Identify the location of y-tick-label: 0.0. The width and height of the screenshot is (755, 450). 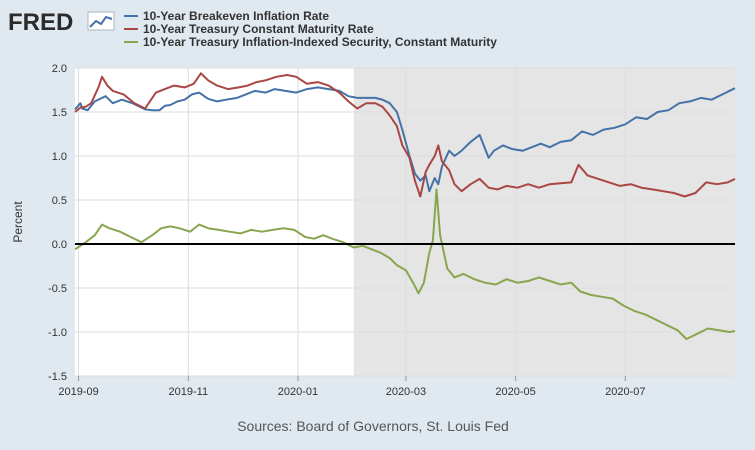
(59, 245).